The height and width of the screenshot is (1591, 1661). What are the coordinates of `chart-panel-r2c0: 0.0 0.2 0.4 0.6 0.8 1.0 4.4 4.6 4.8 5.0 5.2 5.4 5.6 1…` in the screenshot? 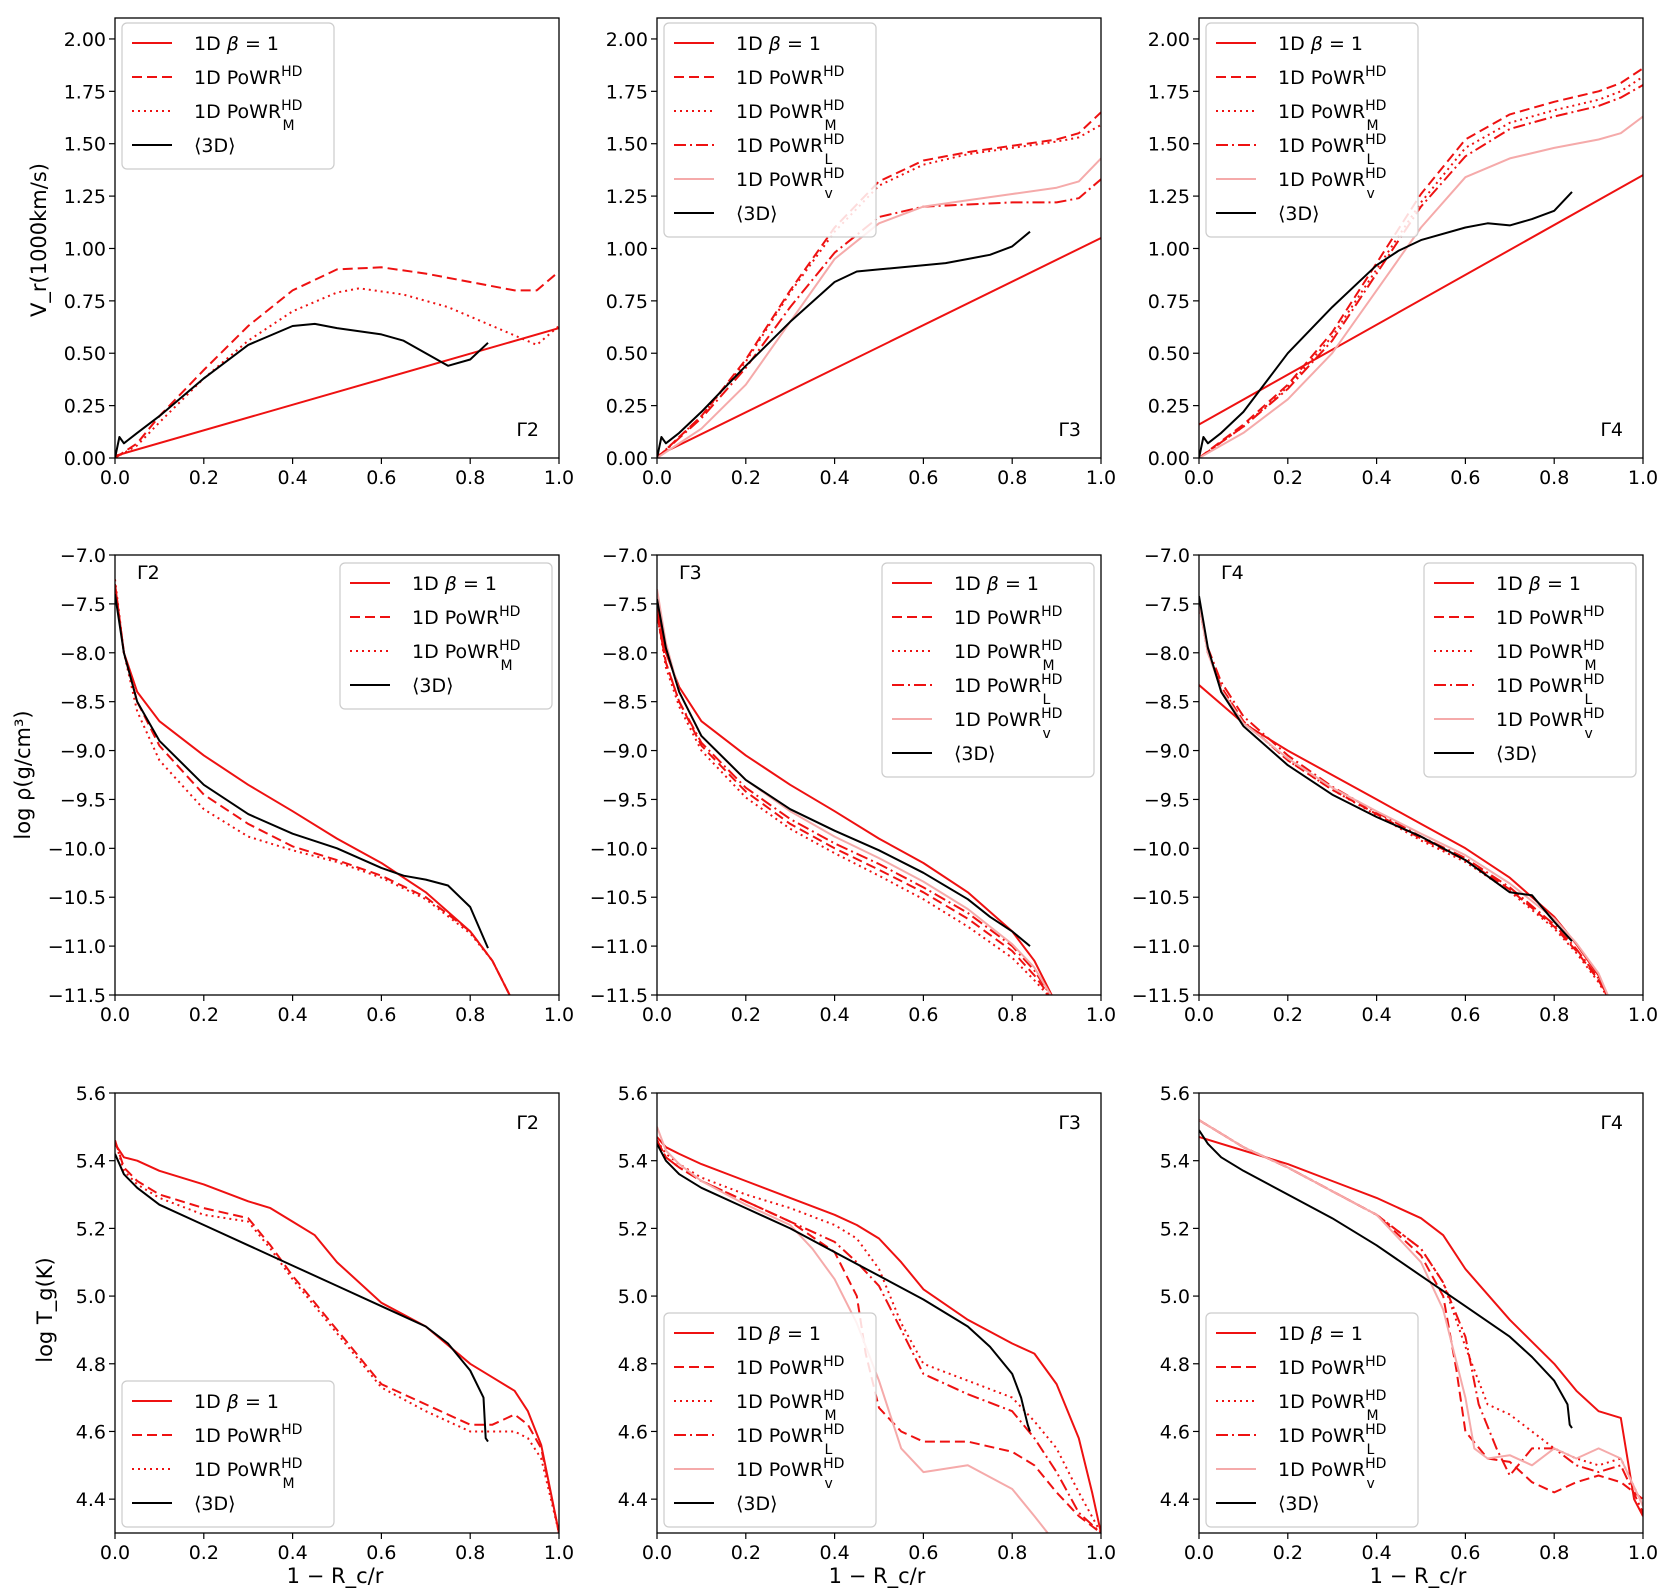 It's located at (325, 1323).